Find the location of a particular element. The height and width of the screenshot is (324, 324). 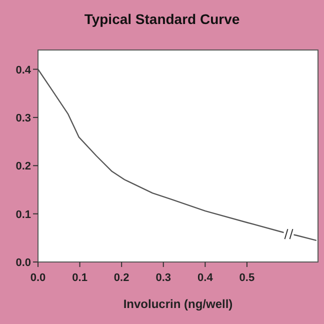

y-tick-label: 0.1 is located at coordinates (23, 214).